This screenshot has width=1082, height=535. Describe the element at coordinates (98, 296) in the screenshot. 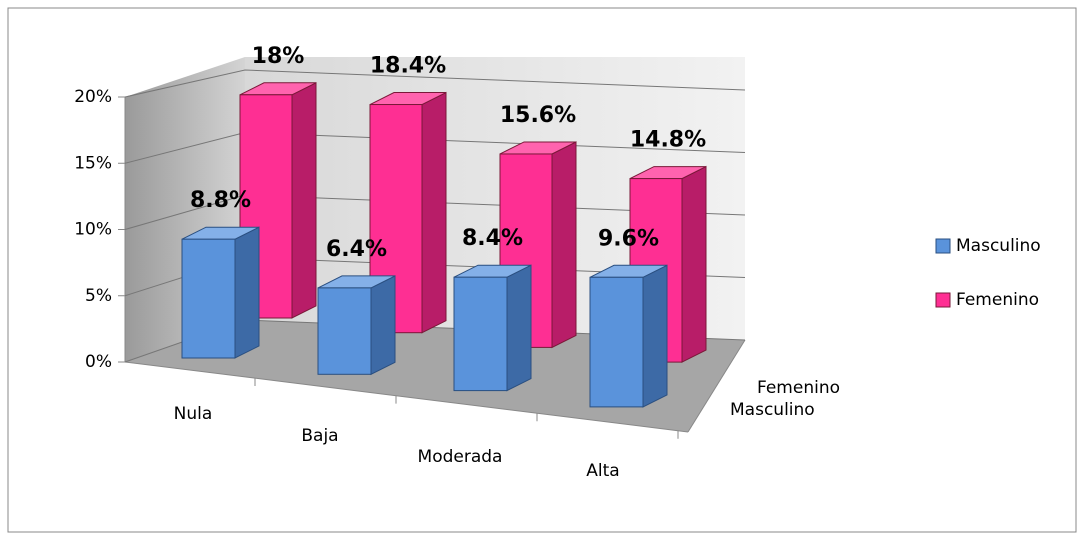

I see `y-tick-label: 5%` at that location.